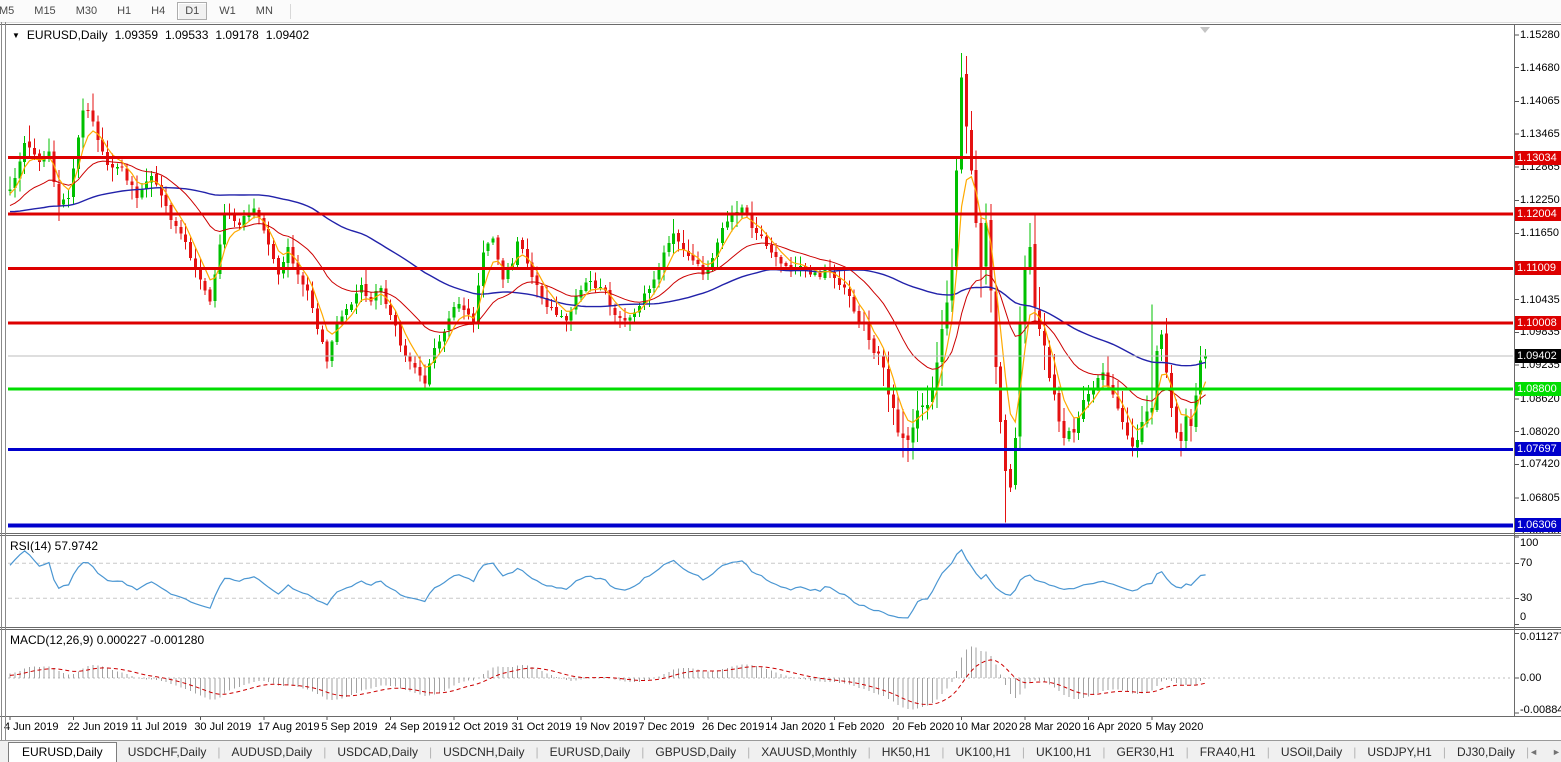  Describe the element at coordinates (1514, 370) in the screenshot. I see `price-axis-border` at that location.